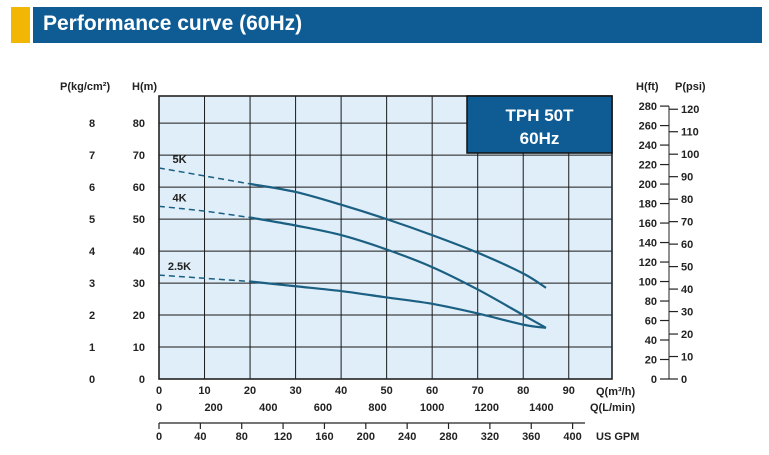 The image size is (769, 455). What do you see at coordinates (139, 124) in the screenshot?
I see `tick-label-head-m: 80` at bounding box center [139, 124].